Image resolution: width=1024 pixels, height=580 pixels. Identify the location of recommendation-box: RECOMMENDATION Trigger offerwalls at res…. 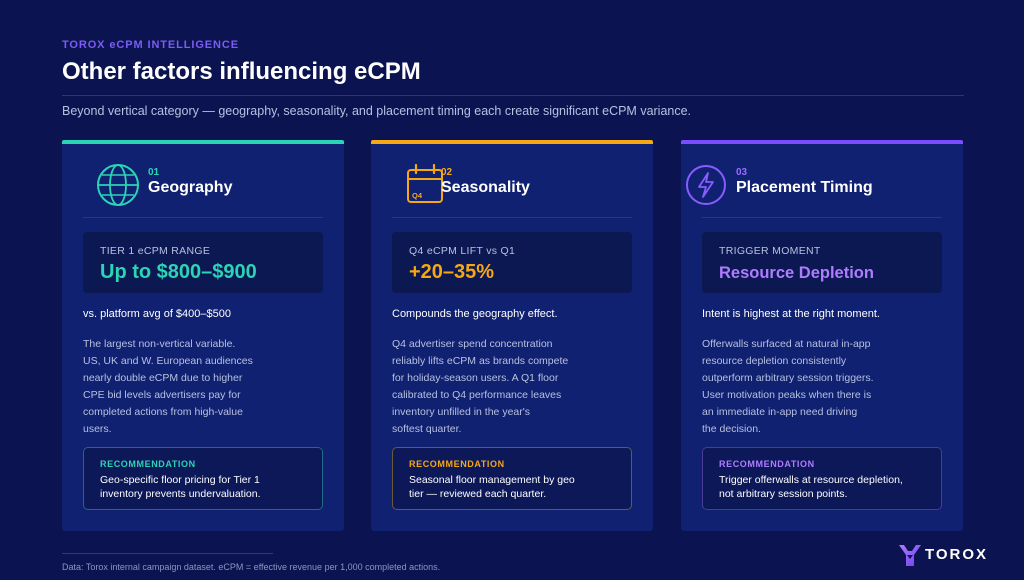
(822, 478).